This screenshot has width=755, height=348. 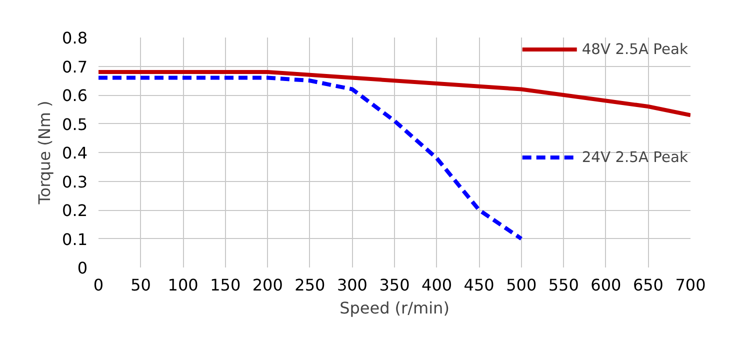 What do you see at coordinates (521, 285) in the screenshot?
I see `x-tick-label: 500` at bounding box center [521, 285].